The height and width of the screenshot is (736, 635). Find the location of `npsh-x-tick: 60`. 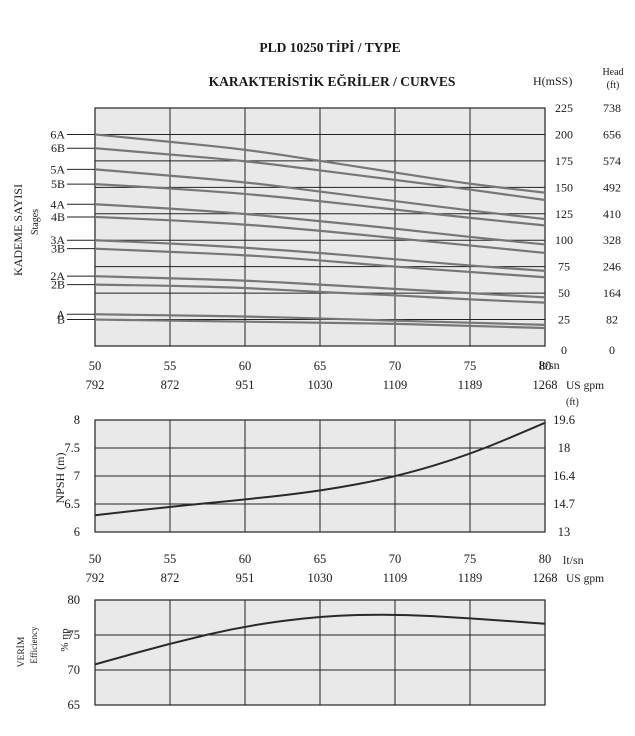

npsh-x-tick: 60 is located at coordinates (245, 559).